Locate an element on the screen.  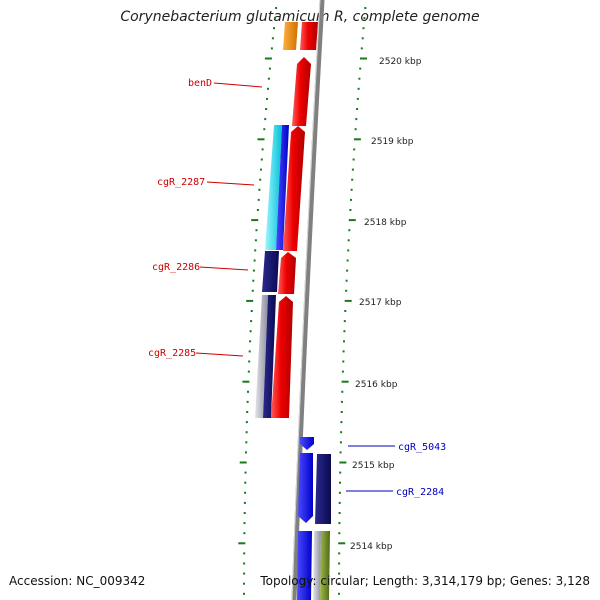
gene-feature-grey-bottom is located at coordinates (317, 565).